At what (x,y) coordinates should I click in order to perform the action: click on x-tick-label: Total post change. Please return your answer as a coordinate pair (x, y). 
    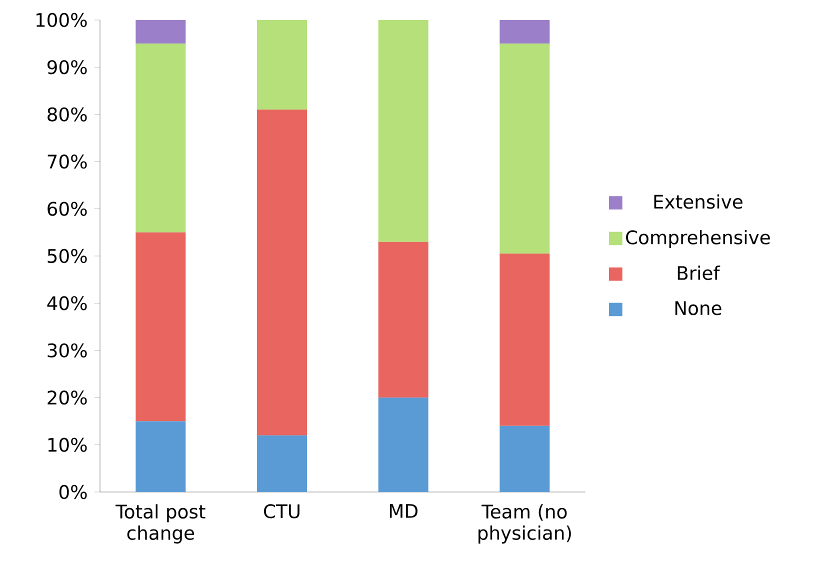
    Looking at the image, I should click on (161, 524).